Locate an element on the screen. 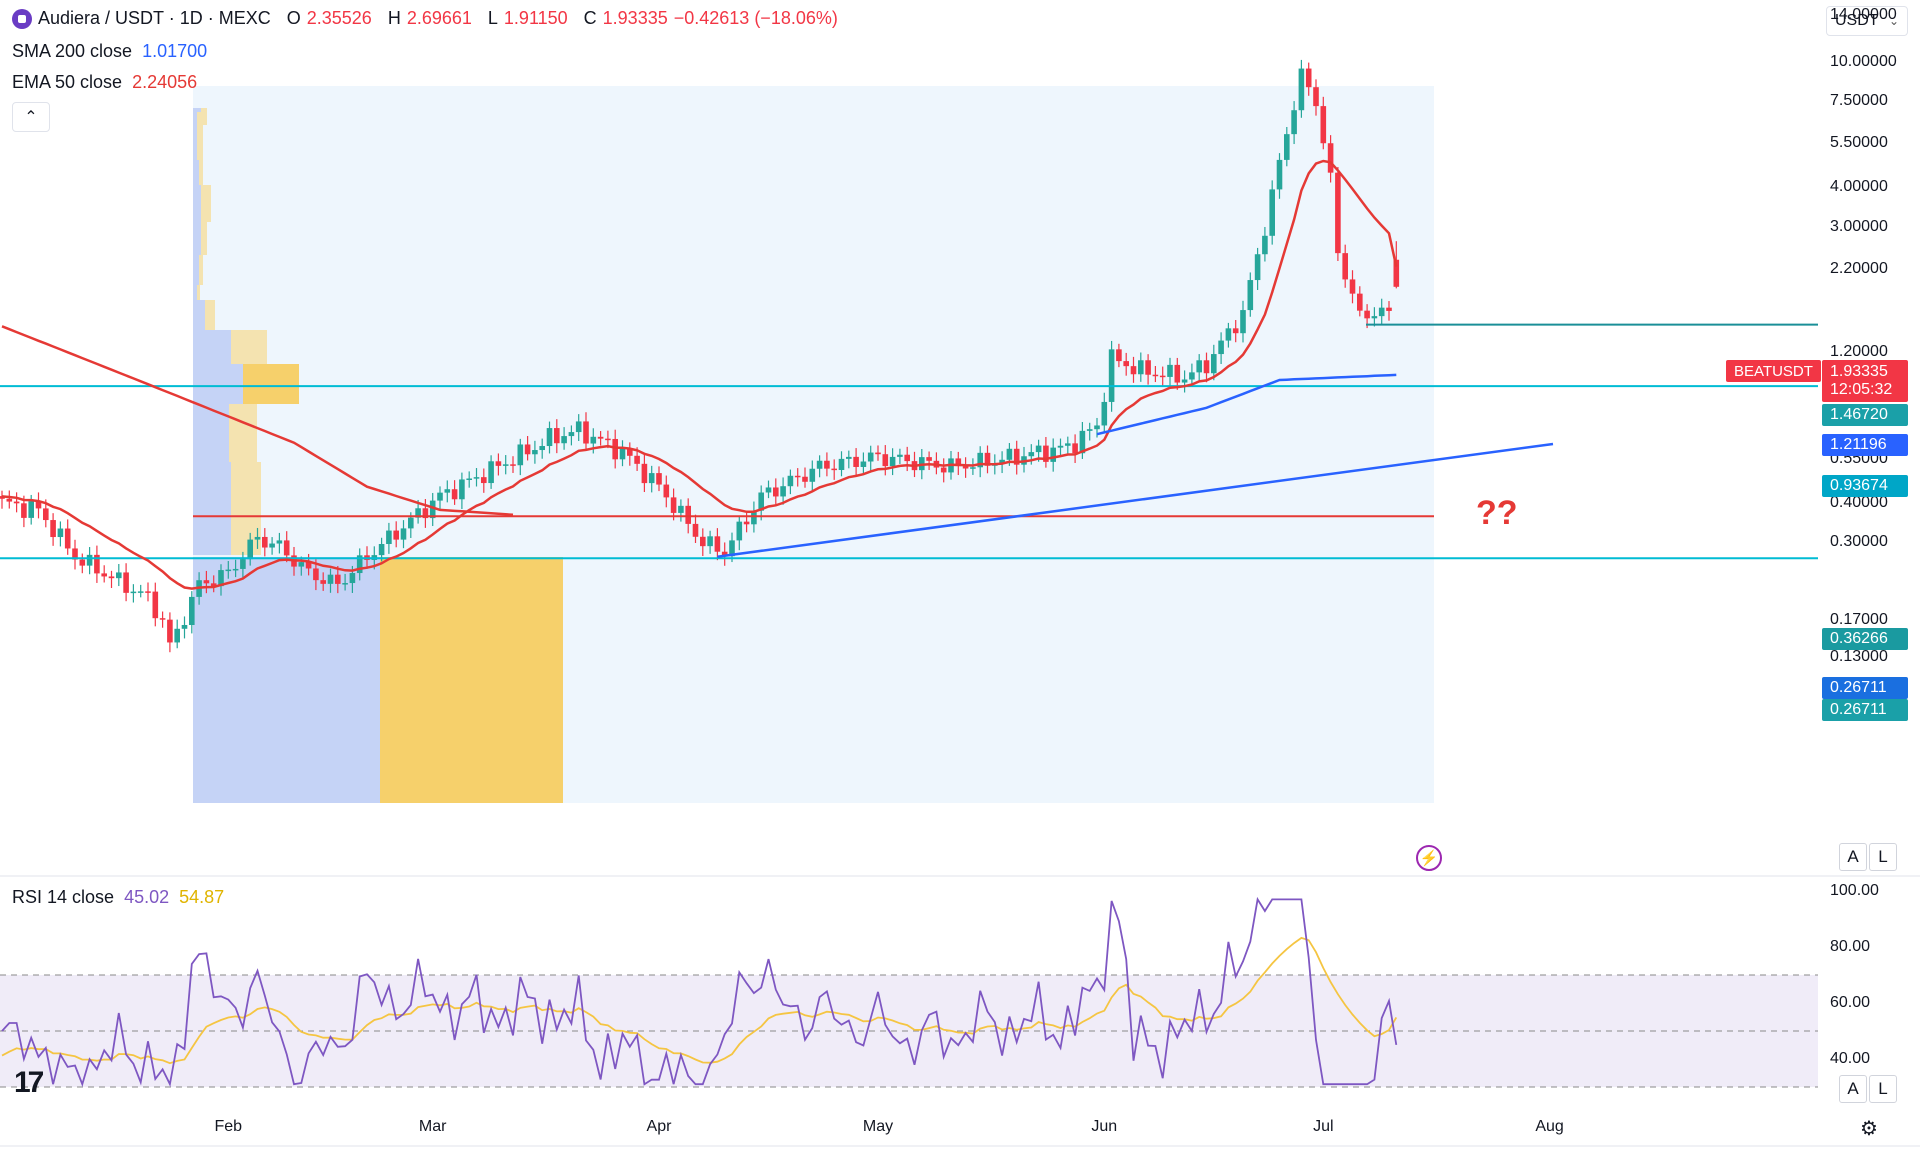 Image resolution: width=1920 pixels, height=1151 pixels. sma-legend: SMA 200 close 1.01700 is located at coordinates (109, 51).